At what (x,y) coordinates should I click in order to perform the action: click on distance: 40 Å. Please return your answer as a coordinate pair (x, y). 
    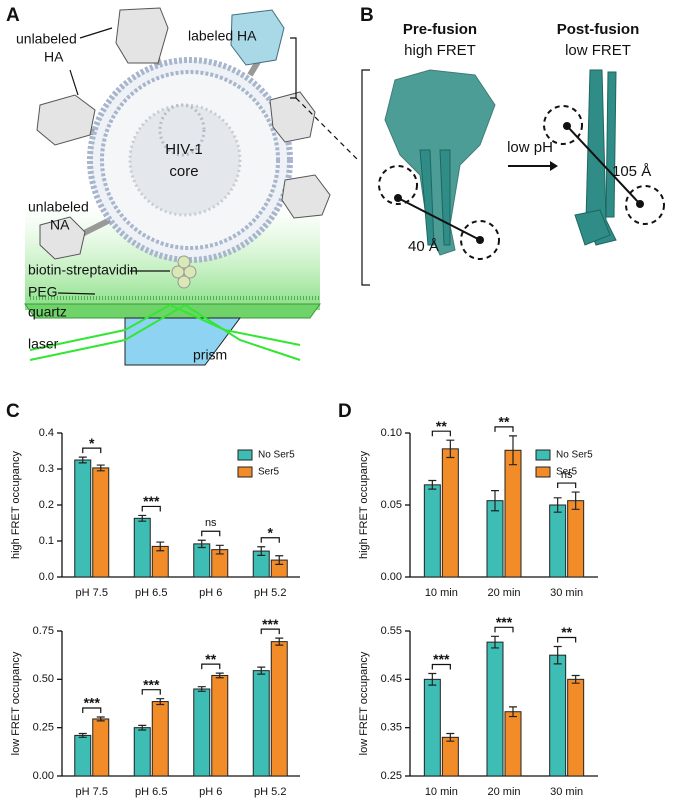
    Looking at the image, I should click on (423, 246).